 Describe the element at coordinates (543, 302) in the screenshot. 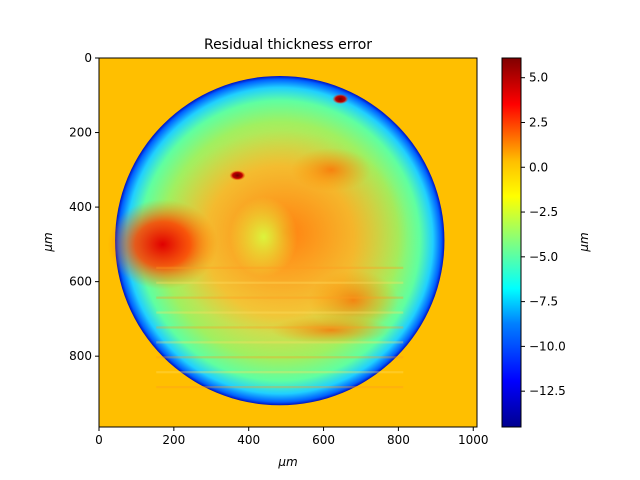

I see `colorbar-tick-label: −7.5` at that location.